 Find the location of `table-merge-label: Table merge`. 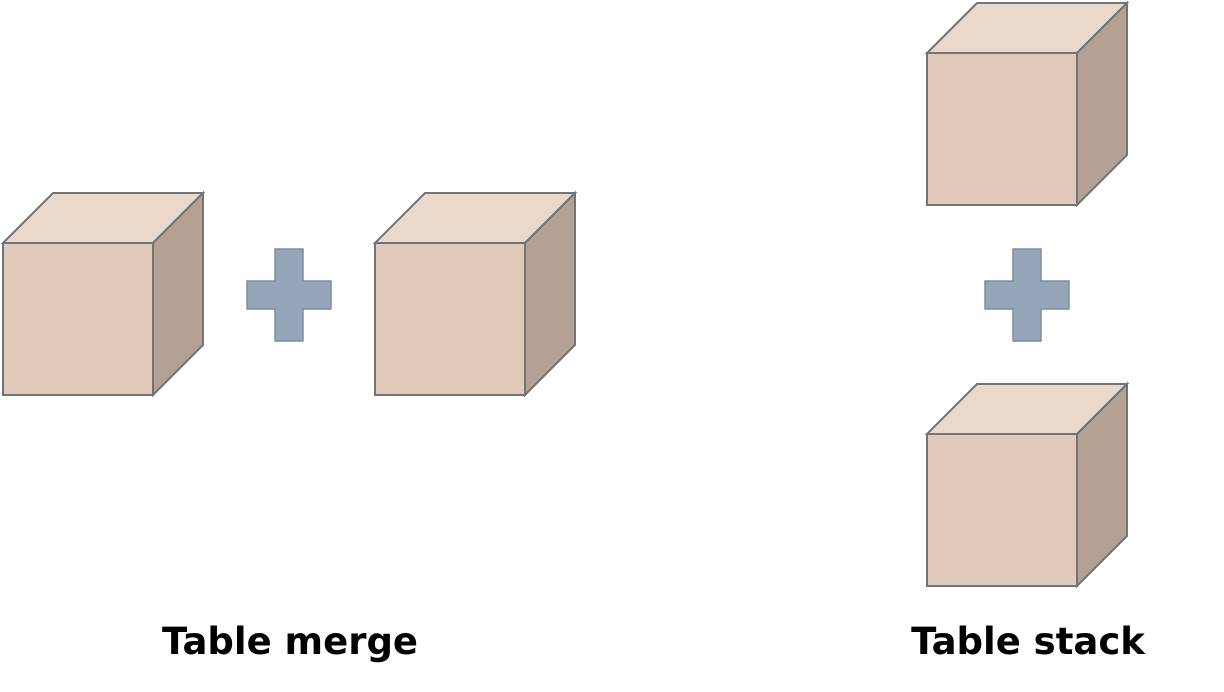

table-merge-label: Table merge is located at coordinates (290, 641).